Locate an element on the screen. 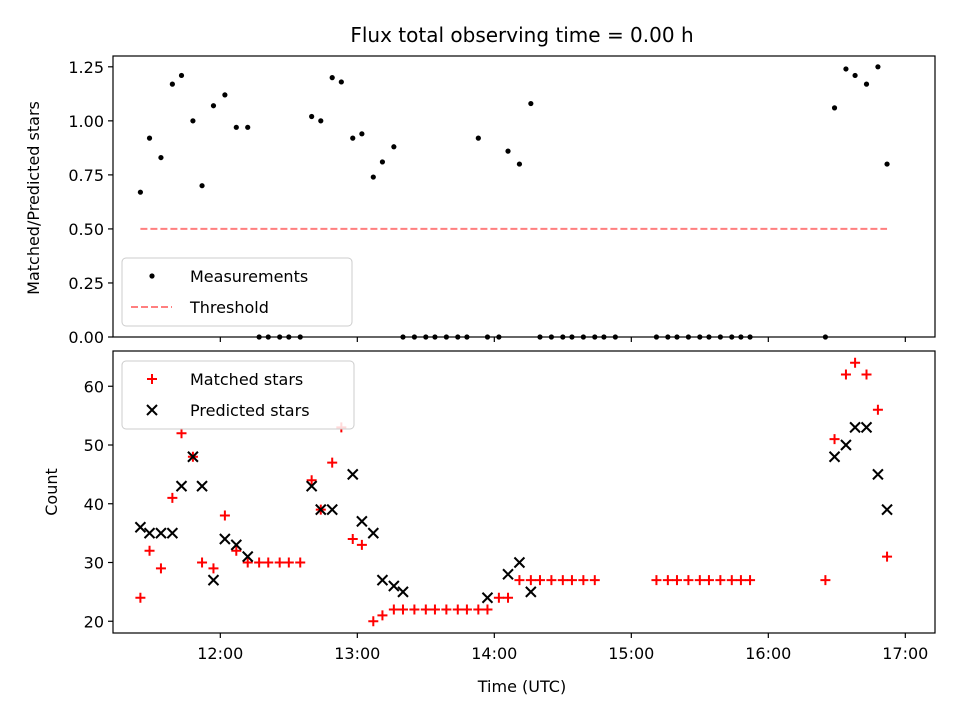 The image size is (960, 720). legend-frame is located at coordinates (237, 292).